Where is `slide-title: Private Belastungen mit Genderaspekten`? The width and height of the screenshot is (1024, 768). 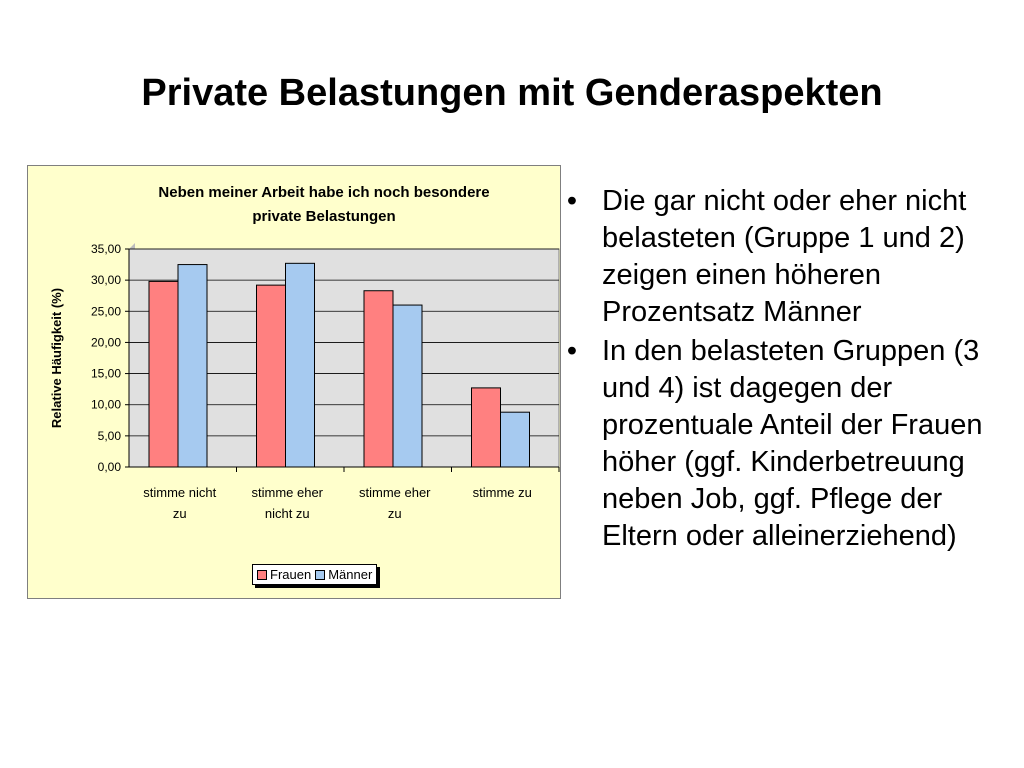 slide-title: Private Belastungen mit Genderaspekten is located at coordinates (512, 93).